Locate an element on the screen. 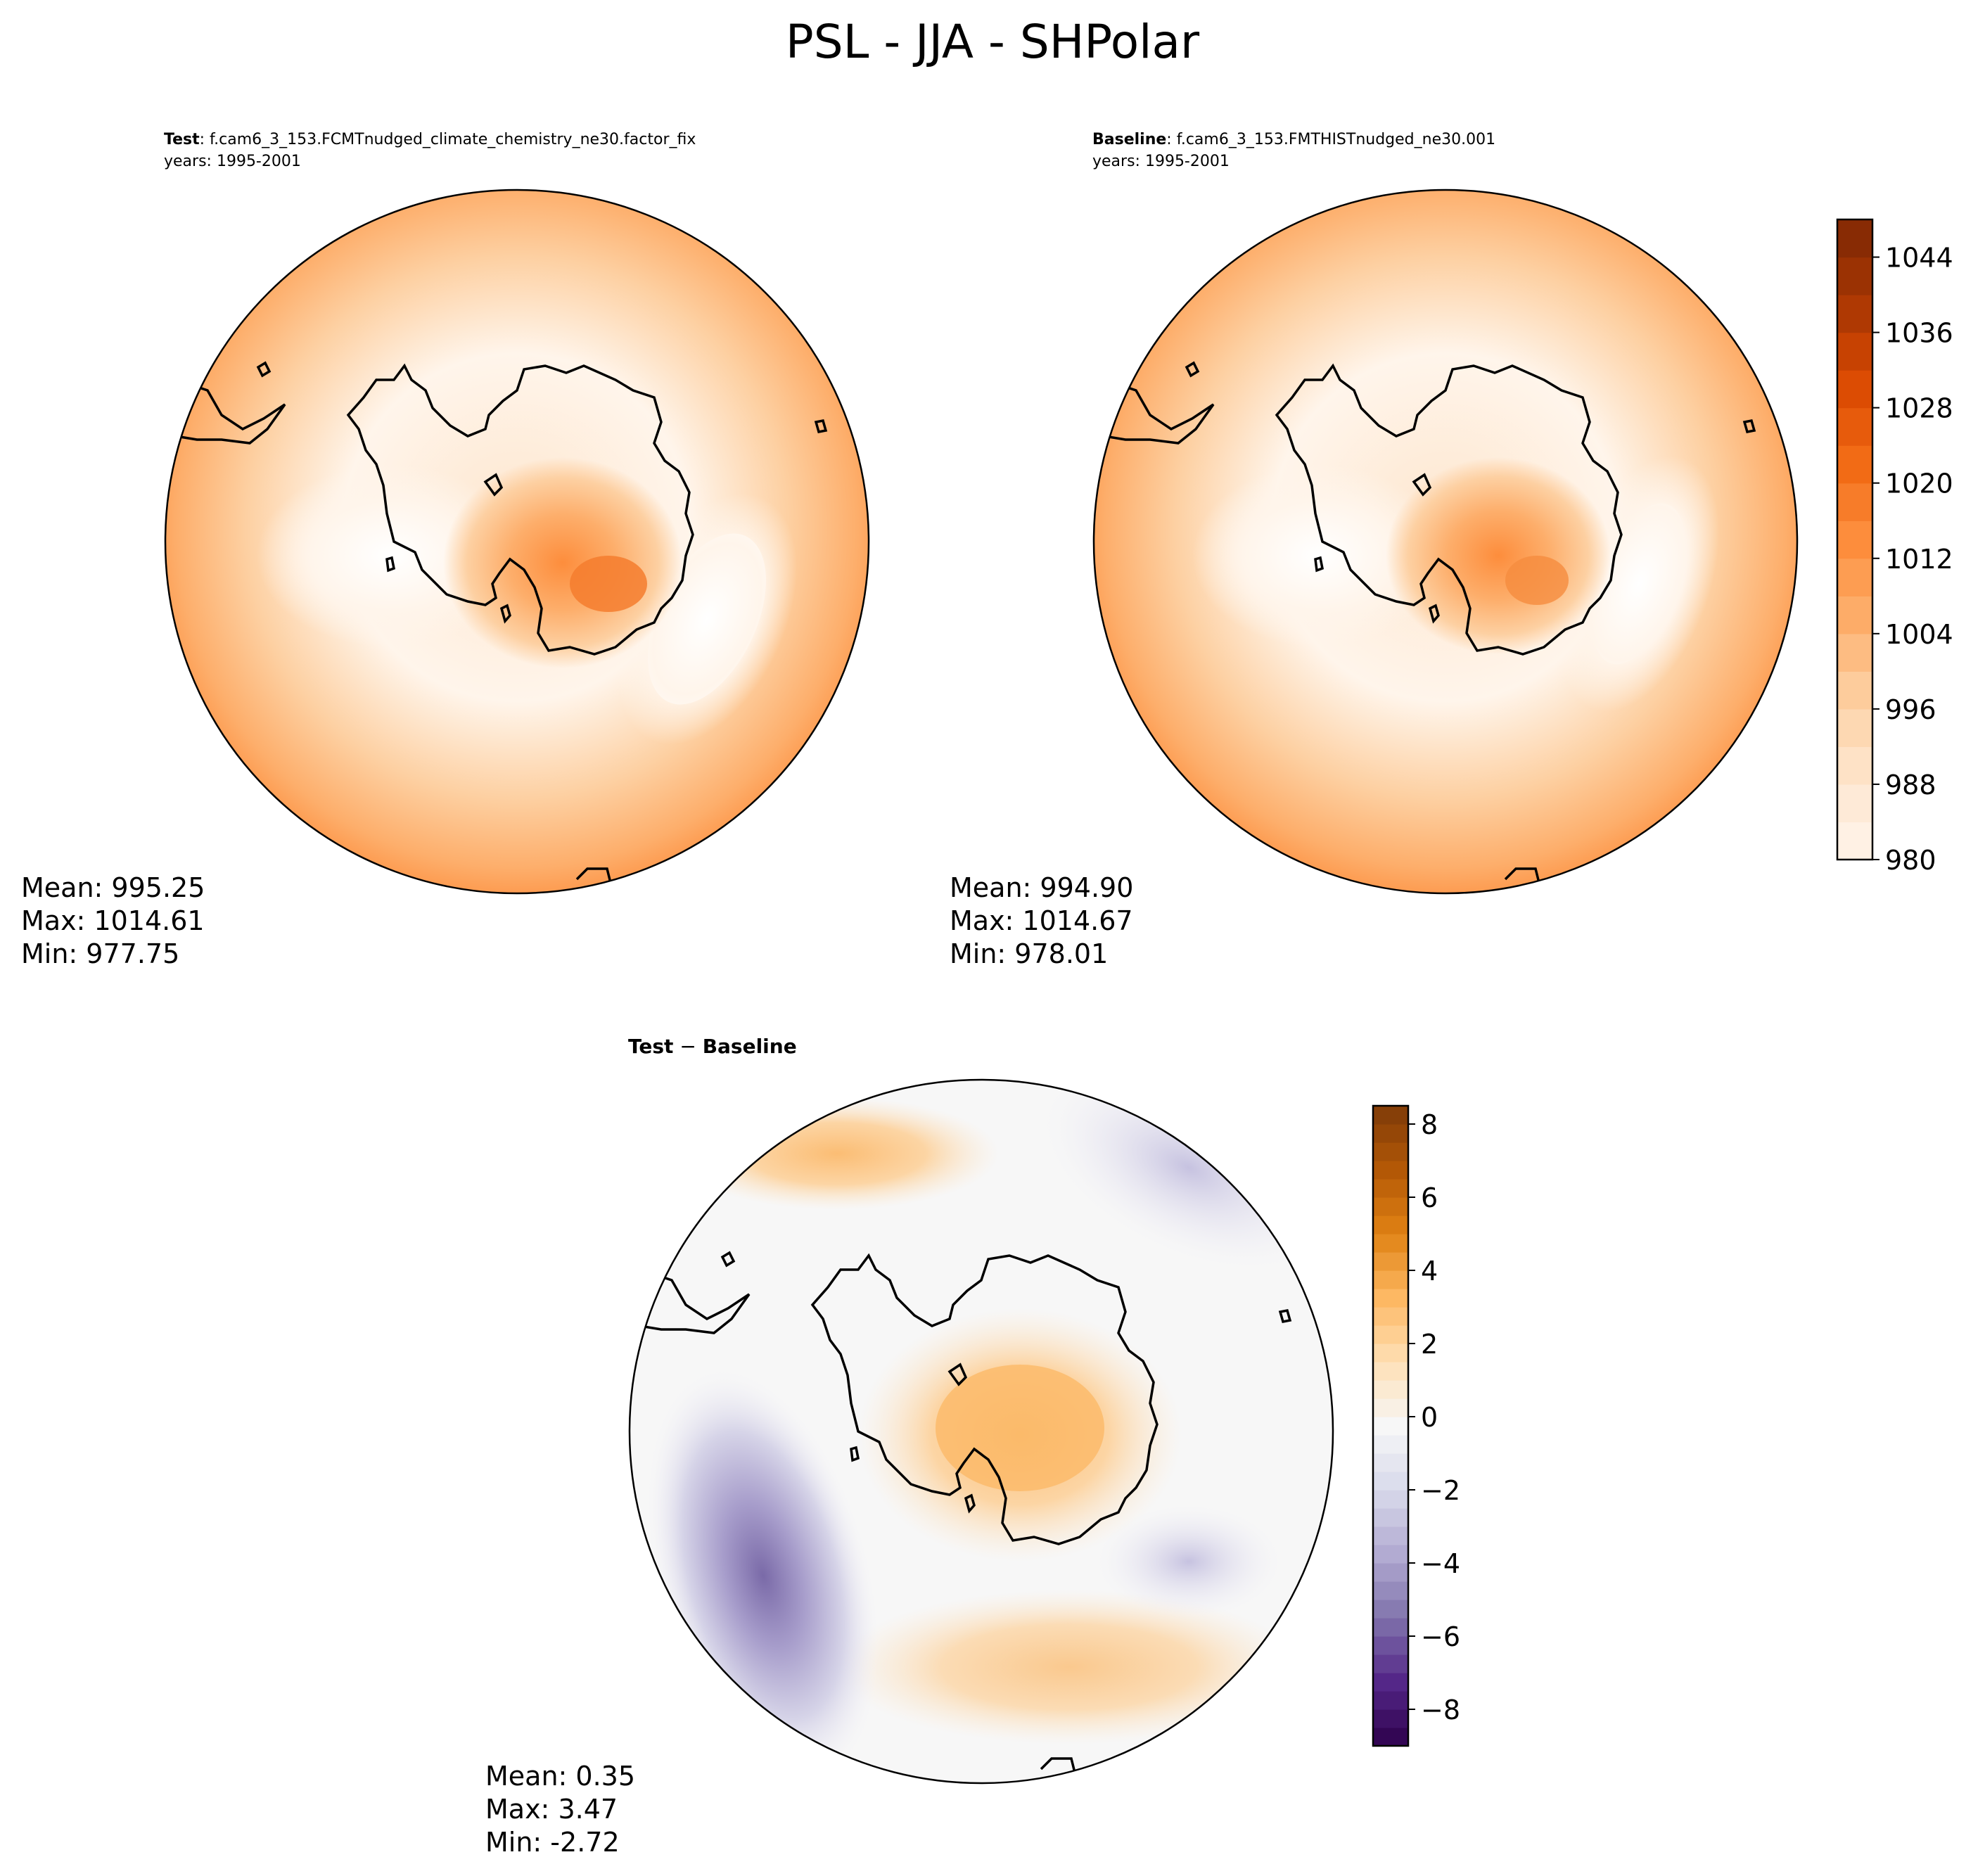 Image resolution: width=1985 pixels, height=1876 pixels. diff-mean: Mean: 0.35 is located at coordinates (560, 1776).